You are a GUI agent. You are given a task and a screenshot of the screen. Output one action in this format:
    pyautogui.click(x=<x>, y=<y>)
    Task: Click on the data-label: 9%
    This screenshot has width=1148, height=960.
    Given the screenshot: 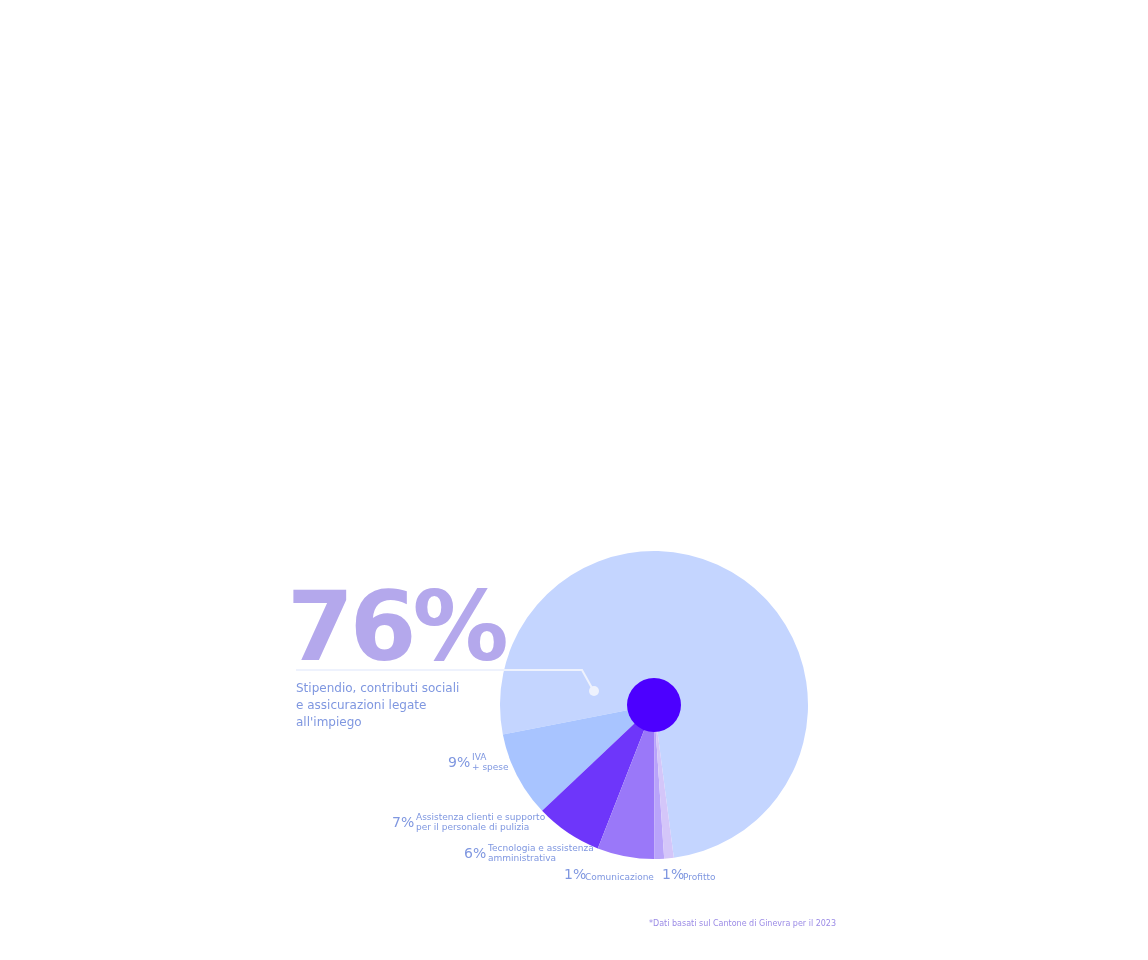 What is the action you would take?
    pyautogui.click(x=459, y=762)
    